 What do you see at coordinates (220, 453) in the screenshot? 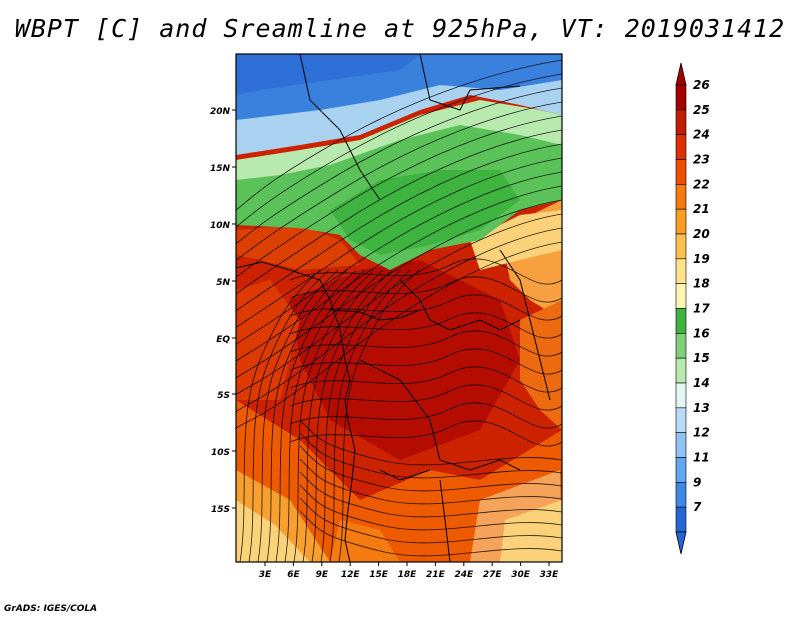
I see `lat-label: 10S` at bounding box center [220, 453].